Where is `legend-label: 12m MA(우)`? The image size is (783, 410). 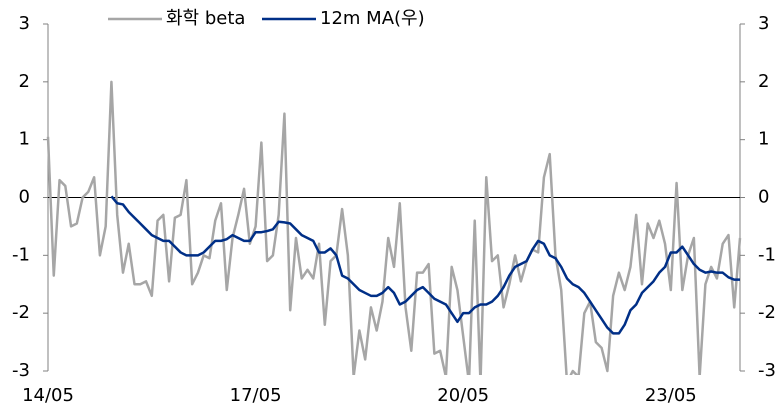 legend-label: 12m MA(우) is located at coordinates (372, 18).